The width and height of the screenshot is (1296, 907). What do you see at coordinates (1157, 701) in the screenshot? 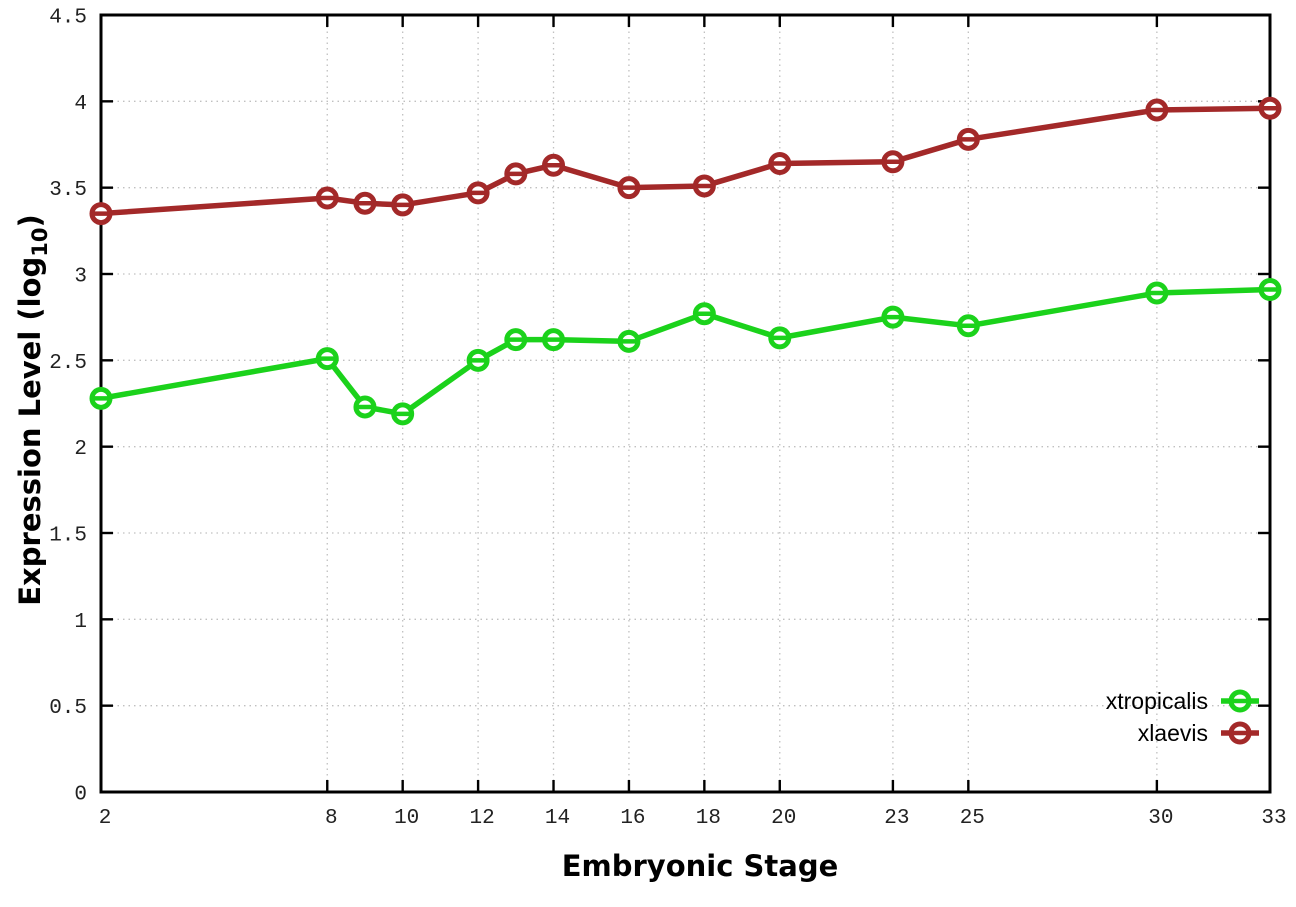
I see `legend-label-xtropicalis: xtropicalis` at bounding box center [1157, 701].